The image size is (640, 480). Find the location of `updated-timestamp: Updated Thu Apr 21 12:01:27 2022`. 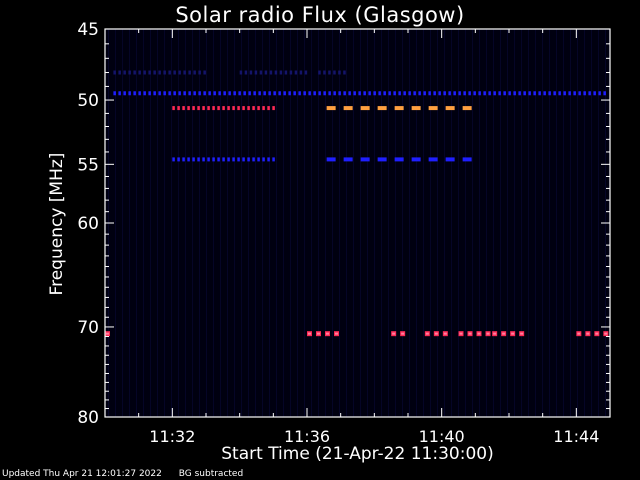

updated-timestamp: Updated Thu Apr 21 12:01:27 2022 is located at coordinates (82, 474).